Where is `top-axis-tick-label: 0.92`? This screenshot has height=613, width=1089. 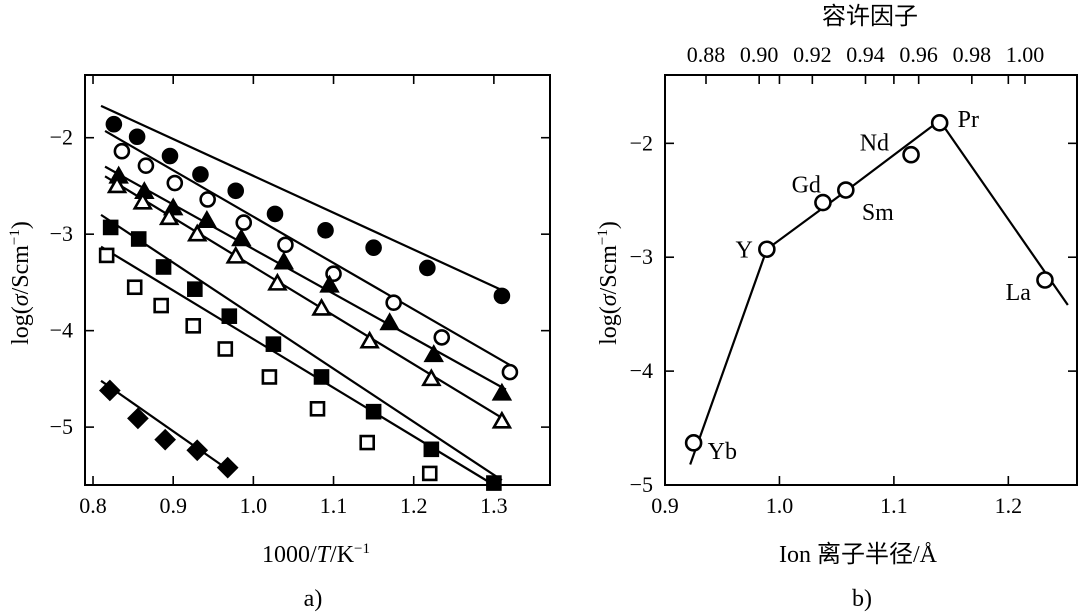
top-axis-tick-label: 0.92 is located at coordinates (812, 54).